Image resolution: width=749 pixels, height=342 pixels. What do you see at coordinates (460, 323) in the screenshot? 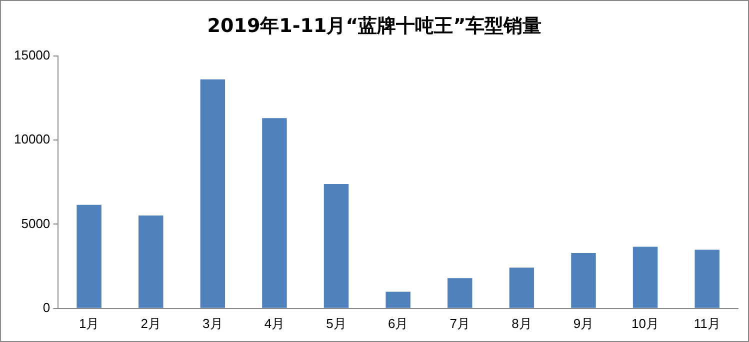
I see `x-tick-label: 7月` at bounding box center [460, 323].